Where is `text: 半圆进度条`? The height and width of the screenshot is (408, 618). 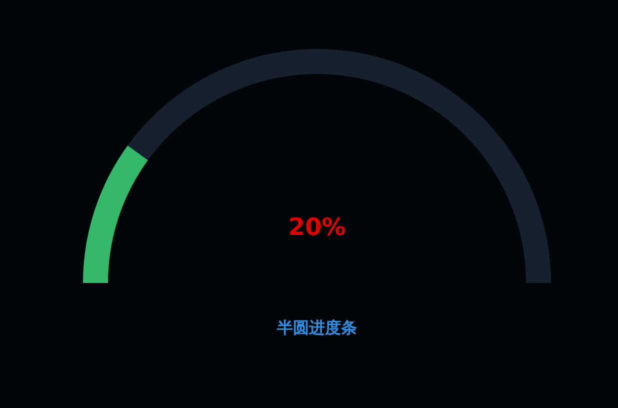 text: 半圆进度条 is located at coordinates (316, 327).